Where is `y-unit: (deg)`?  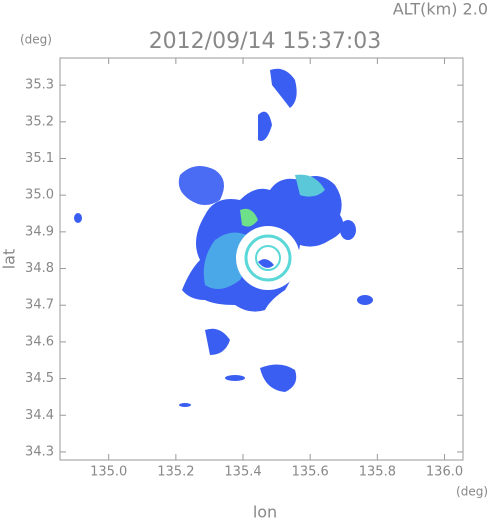
y-unit: (deg) is located at coordinates (36, 40).